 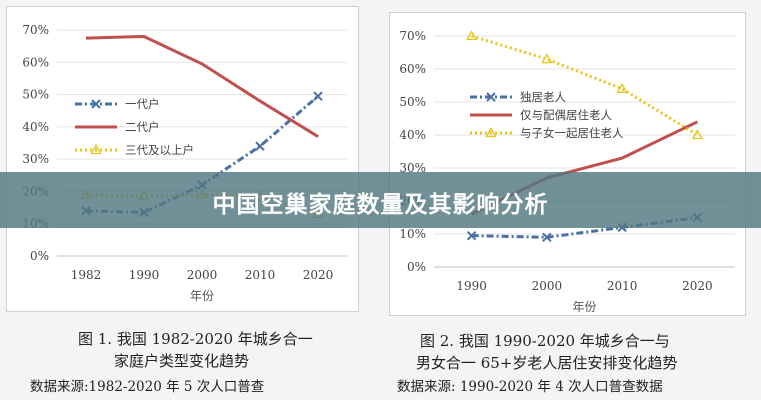 I want to click on chart0-legend-label-2: 三代及以上户, so click(x=159, y=150).